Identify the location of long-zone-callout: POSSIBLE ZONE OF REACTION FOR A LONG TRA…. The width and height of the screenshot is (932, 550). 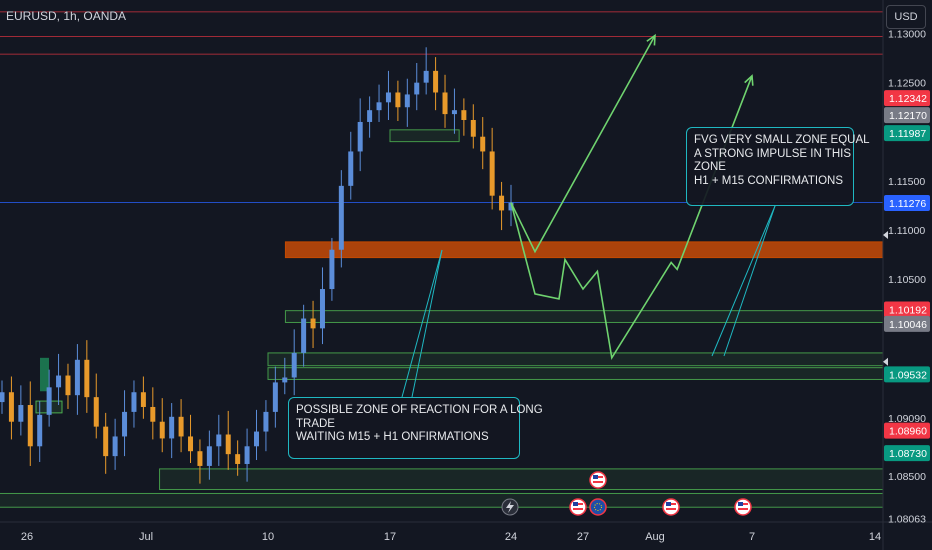
(415, 428).